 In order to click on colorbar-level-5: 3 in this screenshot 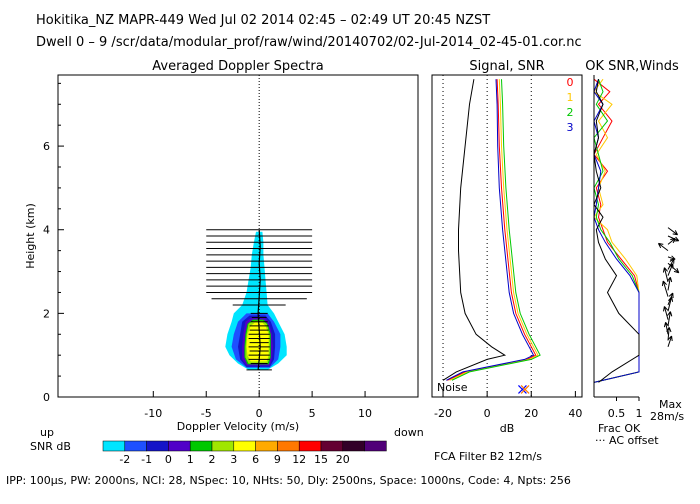, I will do `click(233, 459)`.